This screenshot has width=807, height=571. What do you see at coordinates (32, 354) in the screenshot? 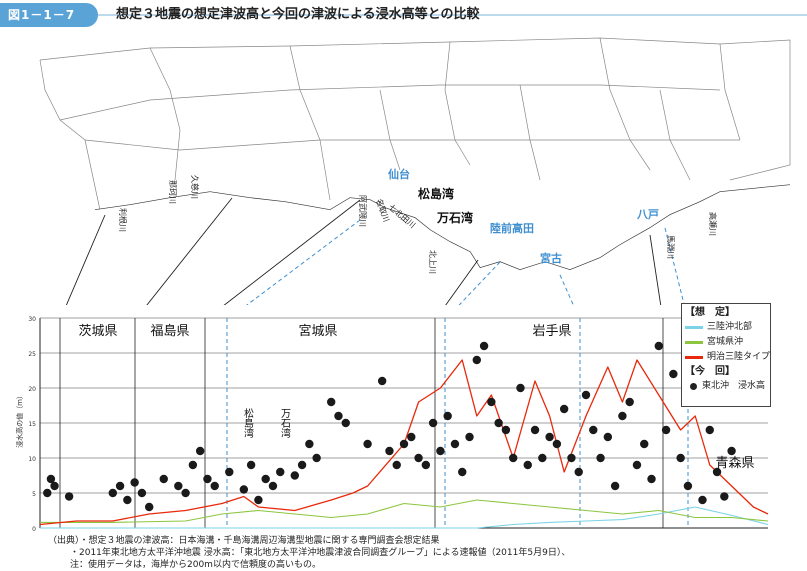
I see `y-tick-25: 25` at bounding box center [32, 354].